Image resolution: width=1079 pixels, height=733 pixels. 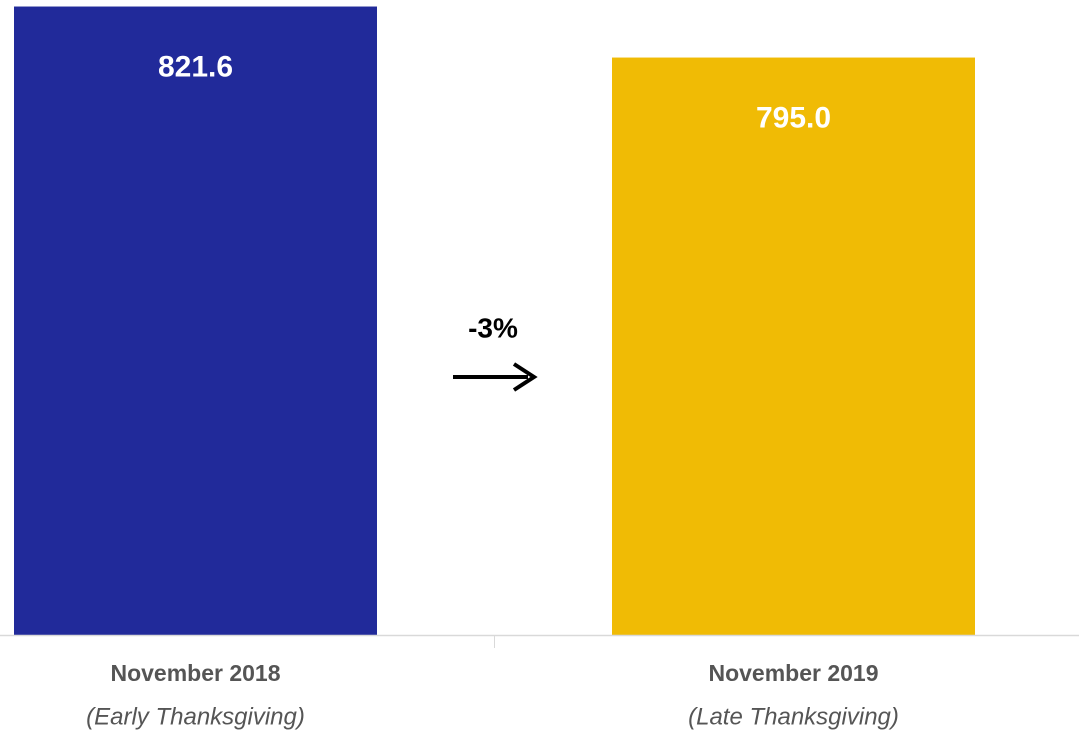 I want to click on arrow-head, so click(x=525, y=377).